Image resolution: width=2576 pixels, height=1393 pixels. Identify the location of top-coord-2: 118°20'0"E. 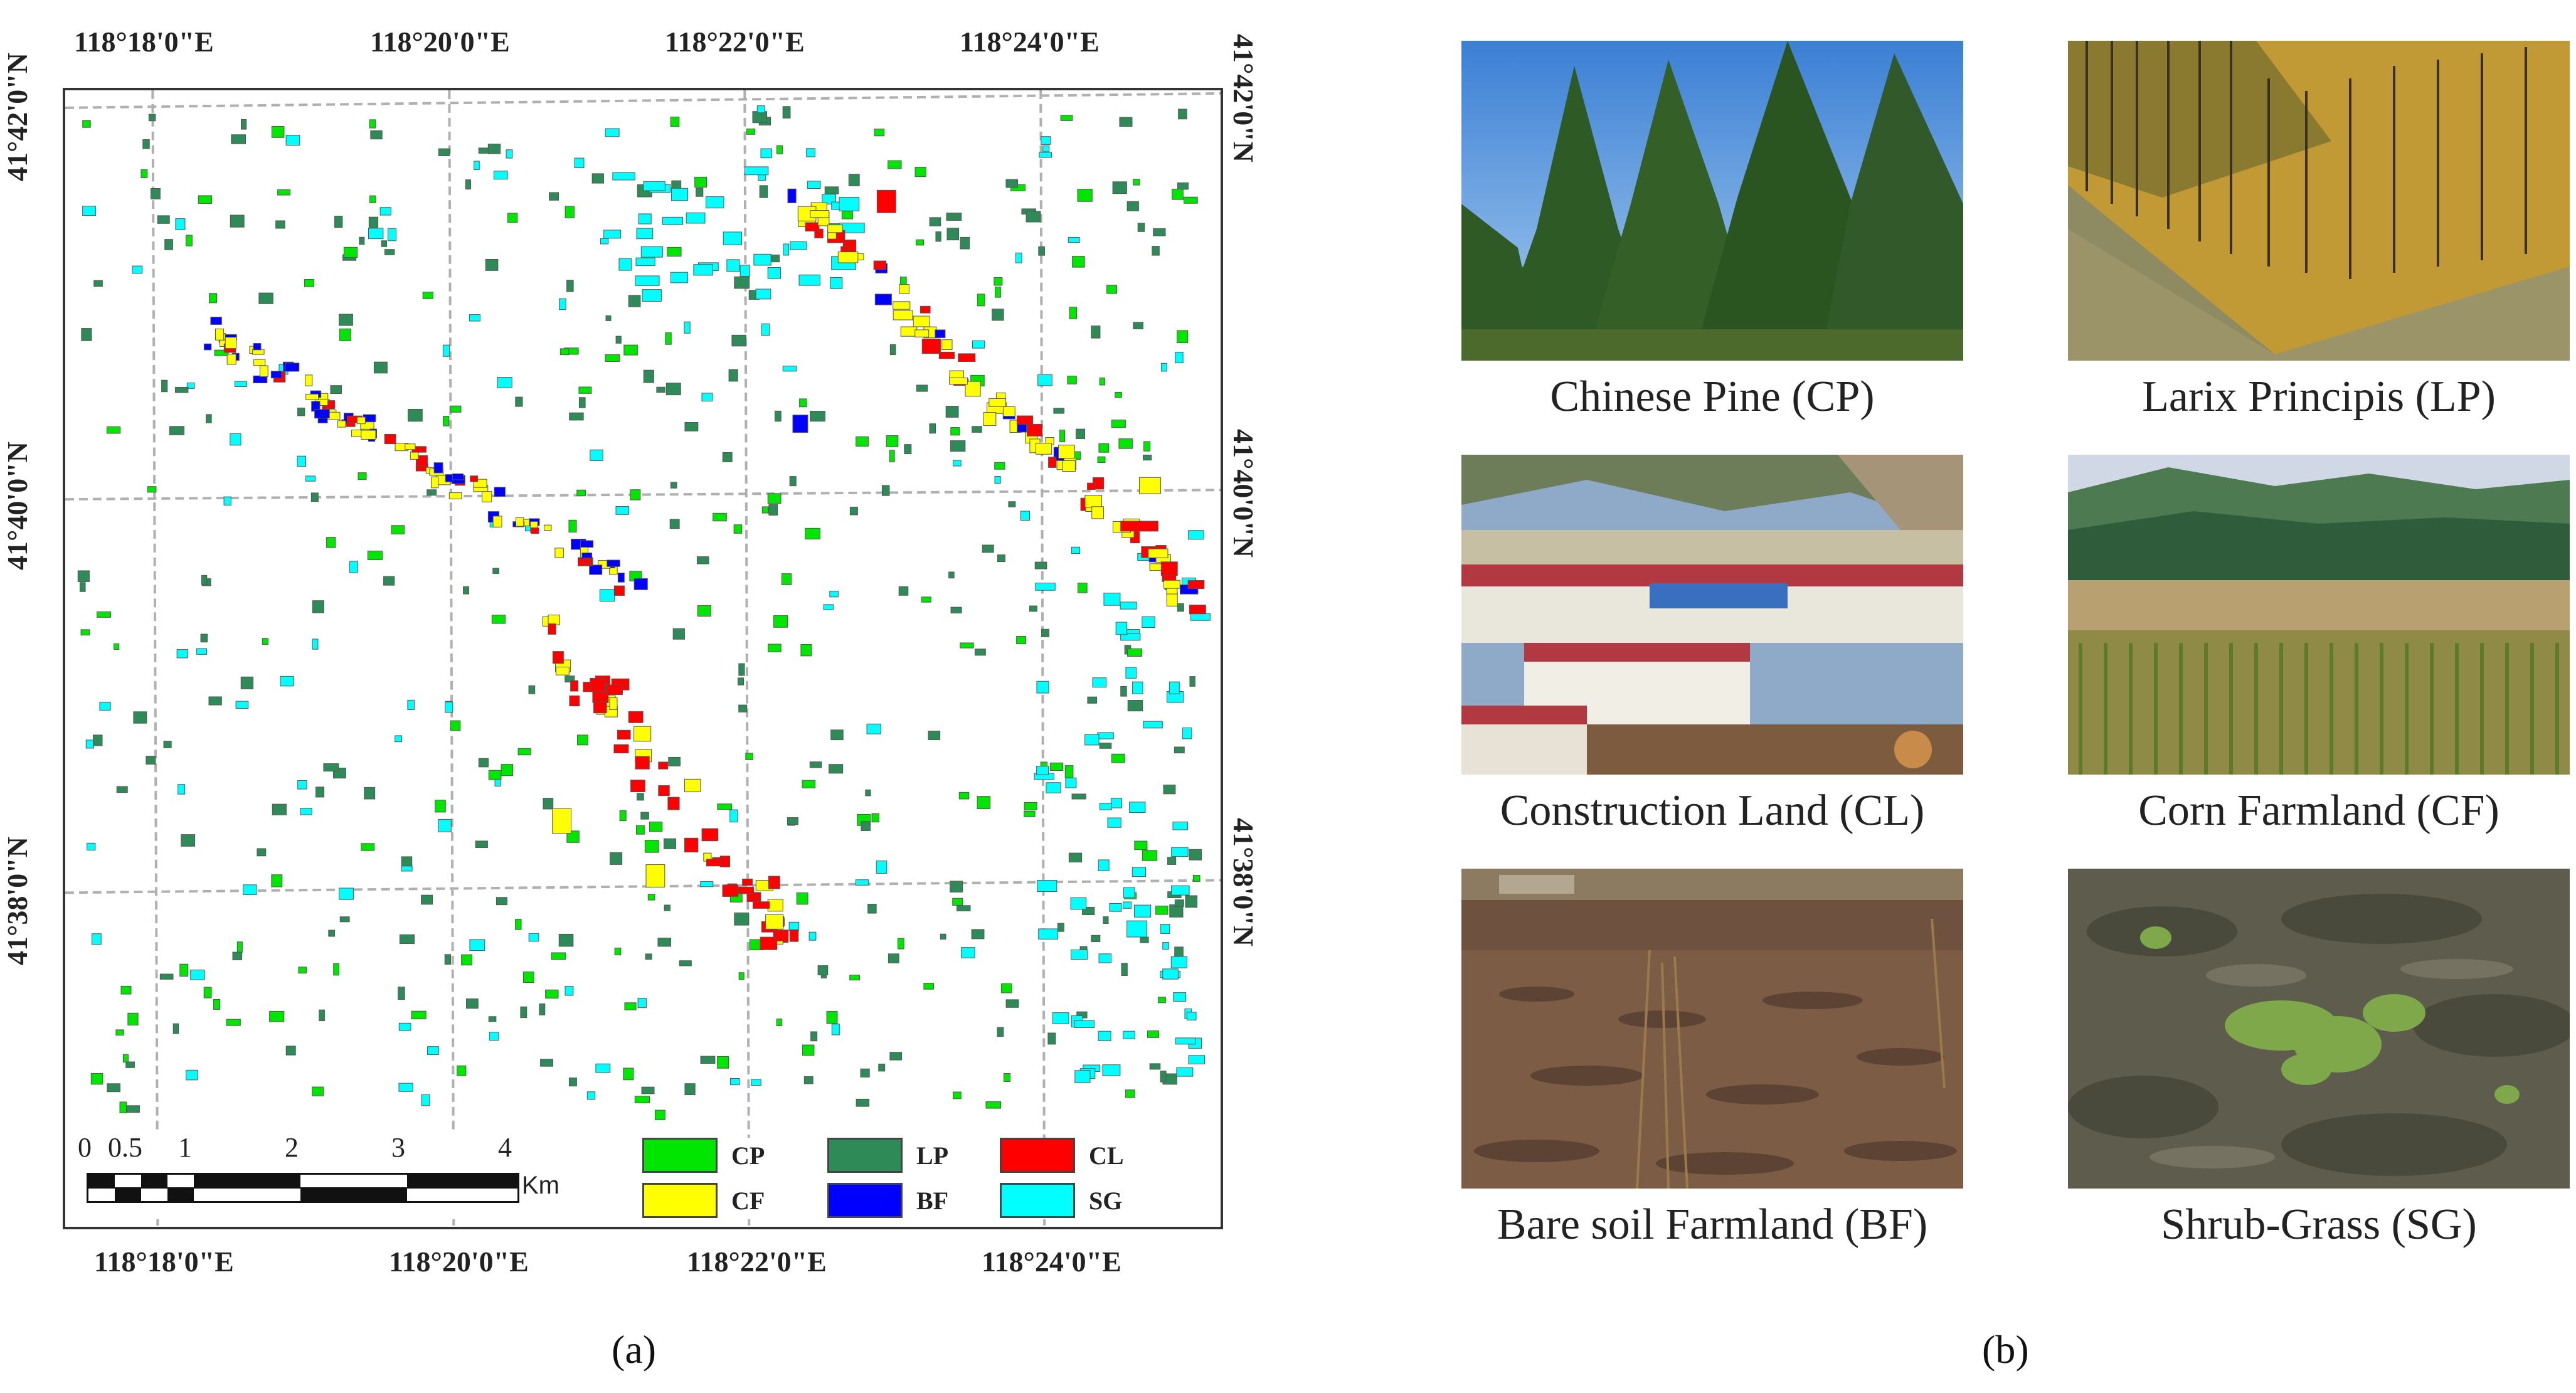
(440, 42).